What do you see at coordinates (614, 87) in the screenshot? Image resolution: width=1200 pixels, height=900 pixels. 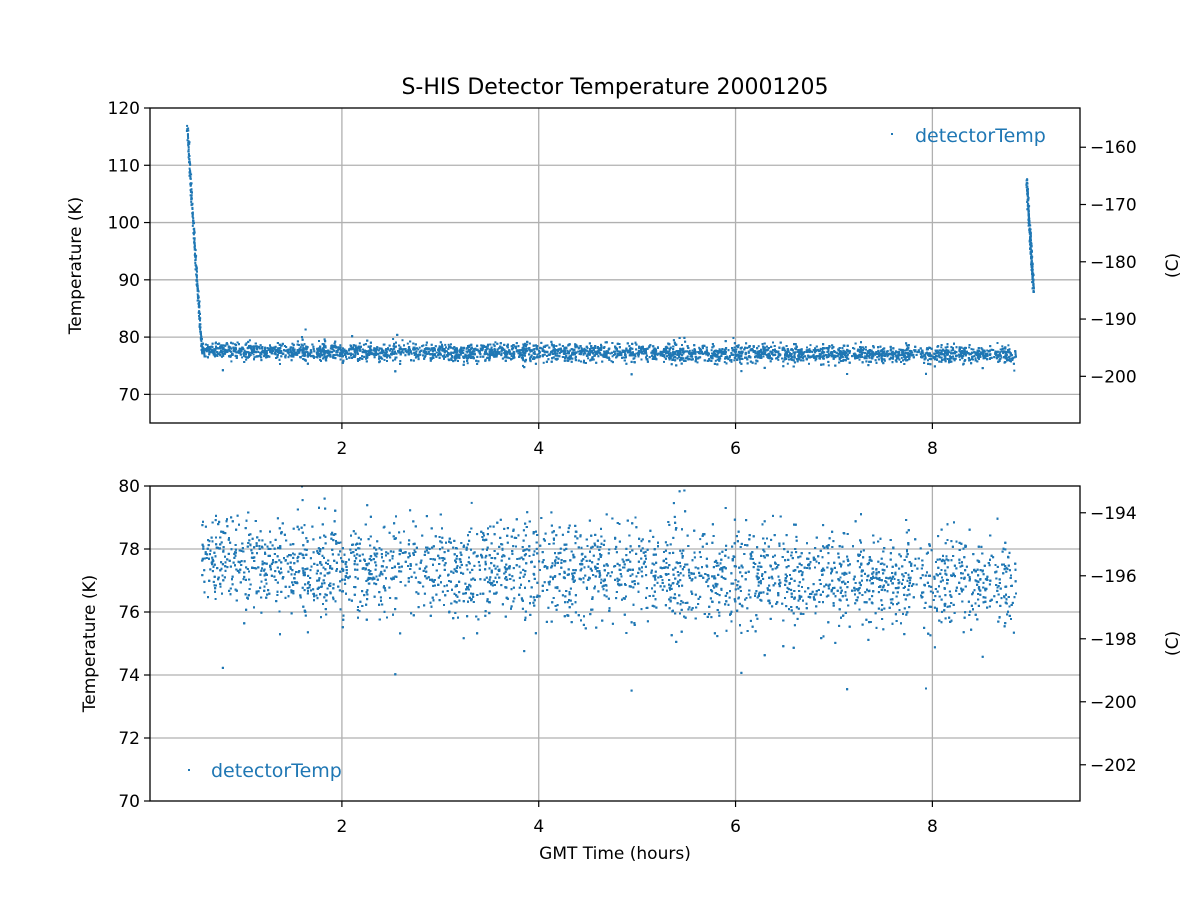 I see `chart-title: S-HIS Detector Temperature 20001205` at bounding box center [614, 87].